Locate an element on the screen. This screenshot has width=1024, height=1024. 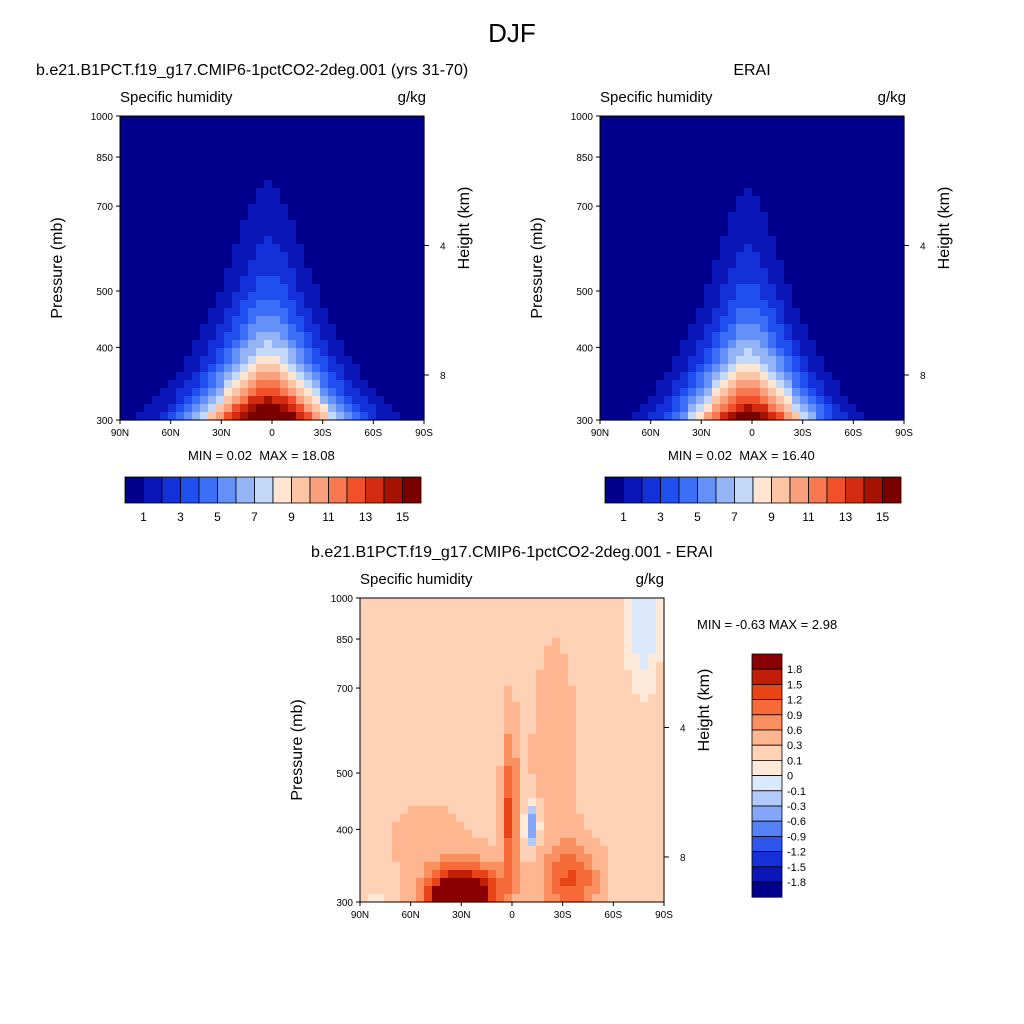
model-colorbar-label: 5 is located at coordinates (217, 517).